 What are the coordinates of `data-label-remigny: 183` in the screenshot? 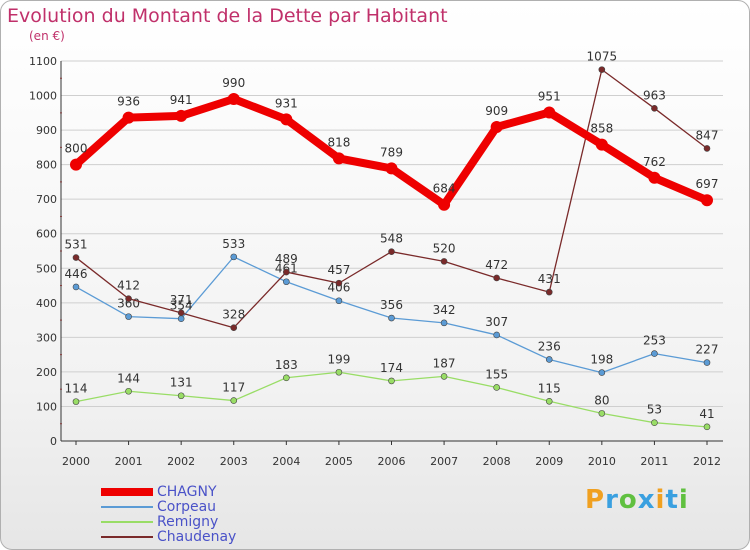 It's located at (286, 365).